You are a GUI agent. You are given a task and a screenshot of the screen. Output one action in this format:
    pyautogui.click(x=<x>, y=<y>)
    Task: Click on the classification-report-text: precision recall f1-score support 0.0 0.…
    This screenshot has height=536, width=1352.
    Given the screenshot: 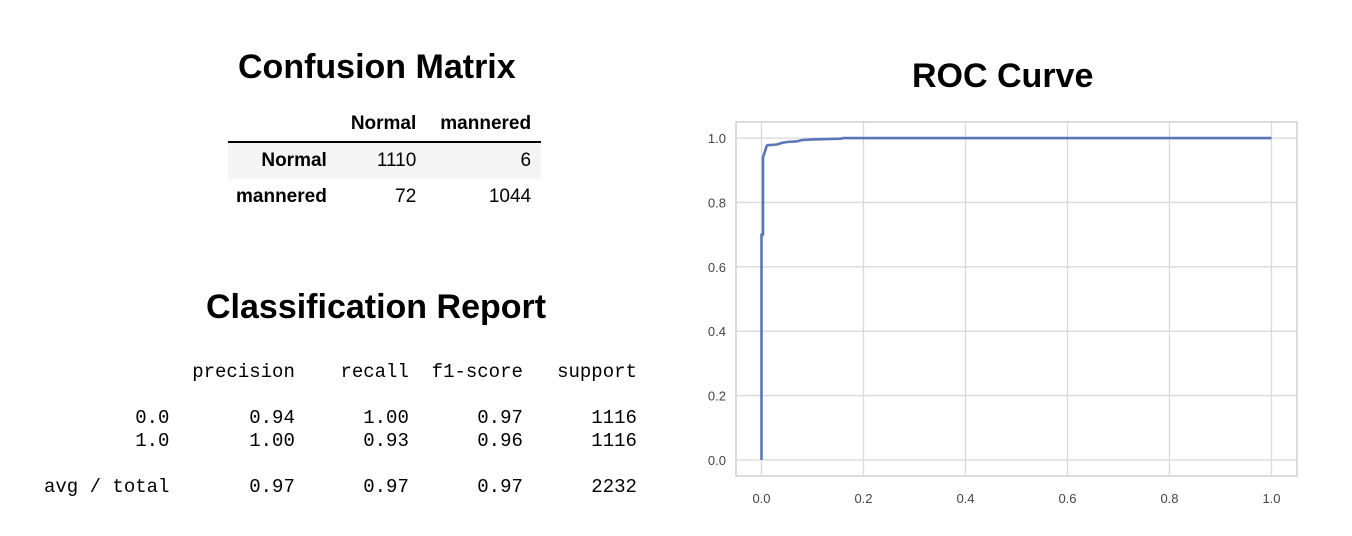 What is the action you would take?
    pyautogui.click(x=340, y=430)
    